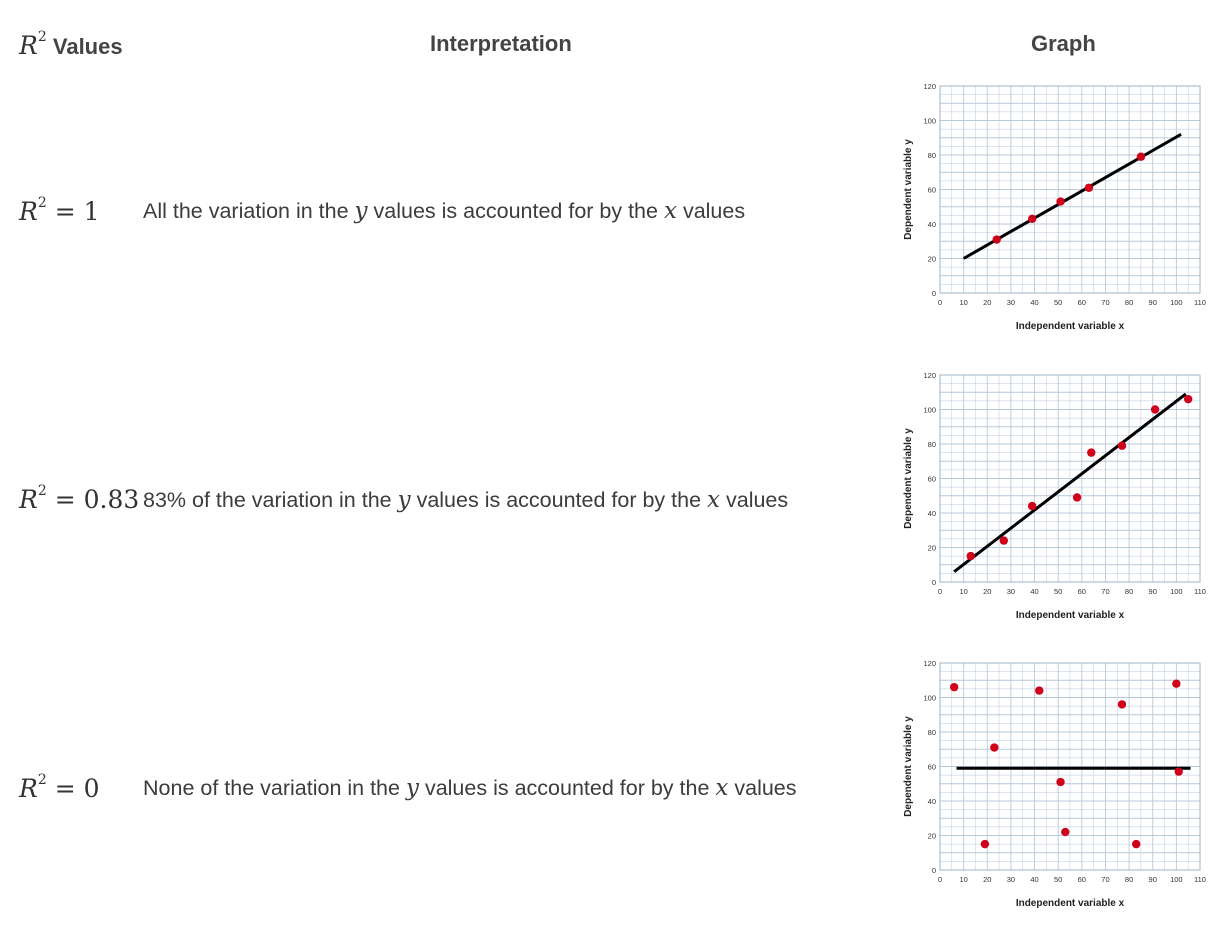 The width and height of the screenshot is (1232, 931). I want to click on header-power: 2, so click(42, 37).